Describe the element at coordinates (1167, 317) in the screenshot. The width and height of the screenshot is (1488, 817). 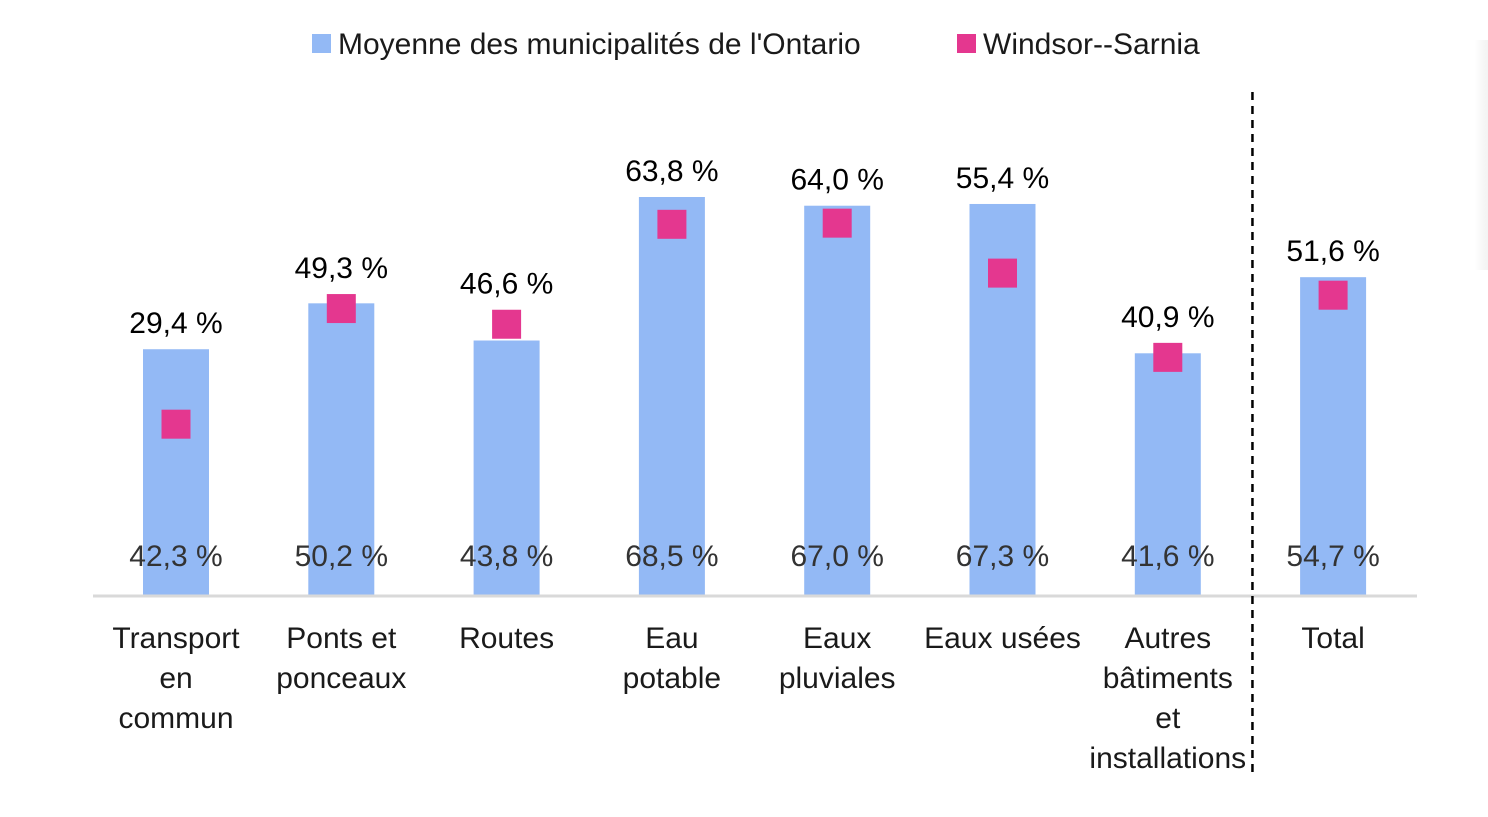
I see `marker-value-label: 40,9 %` at that location.